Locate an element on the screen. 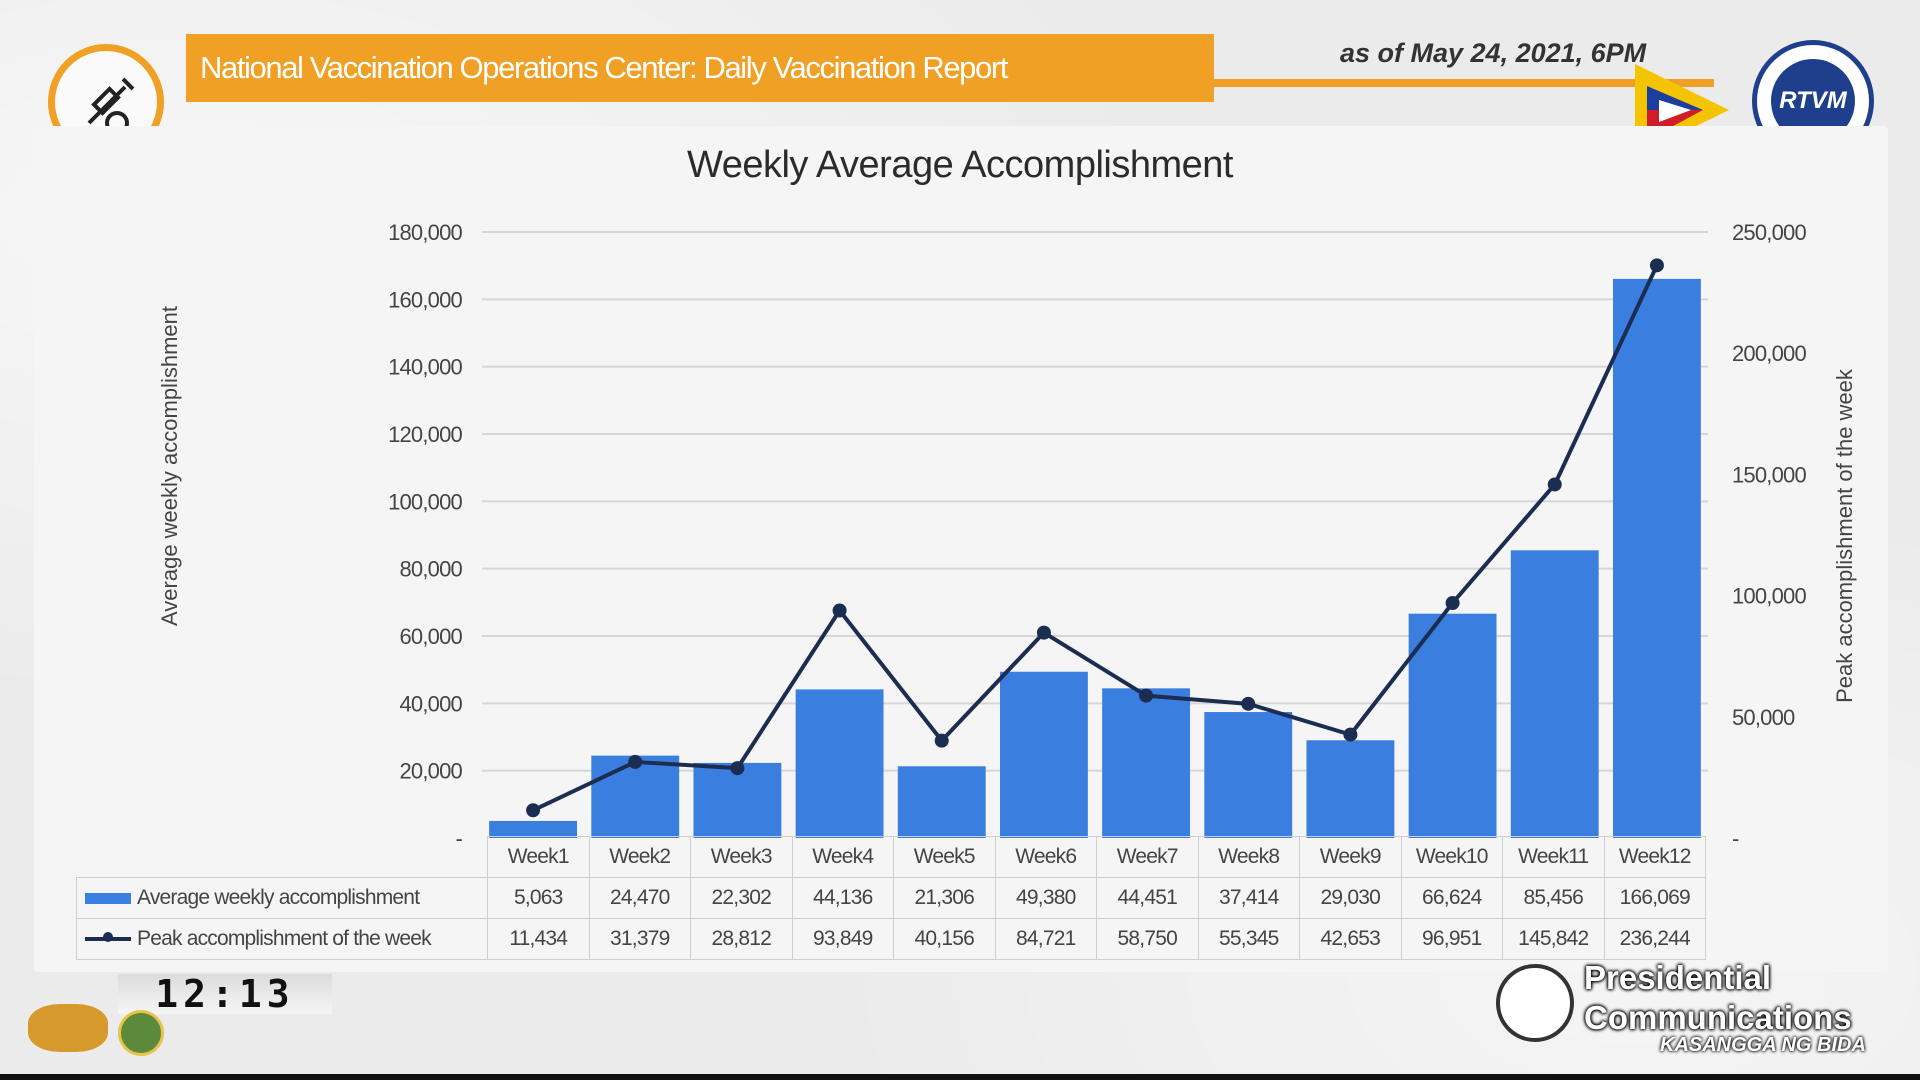 Image resolution: width=1920 pixels, height=1080 pixels. x-tick-label: Week3 is located at coordinates (741, 857).